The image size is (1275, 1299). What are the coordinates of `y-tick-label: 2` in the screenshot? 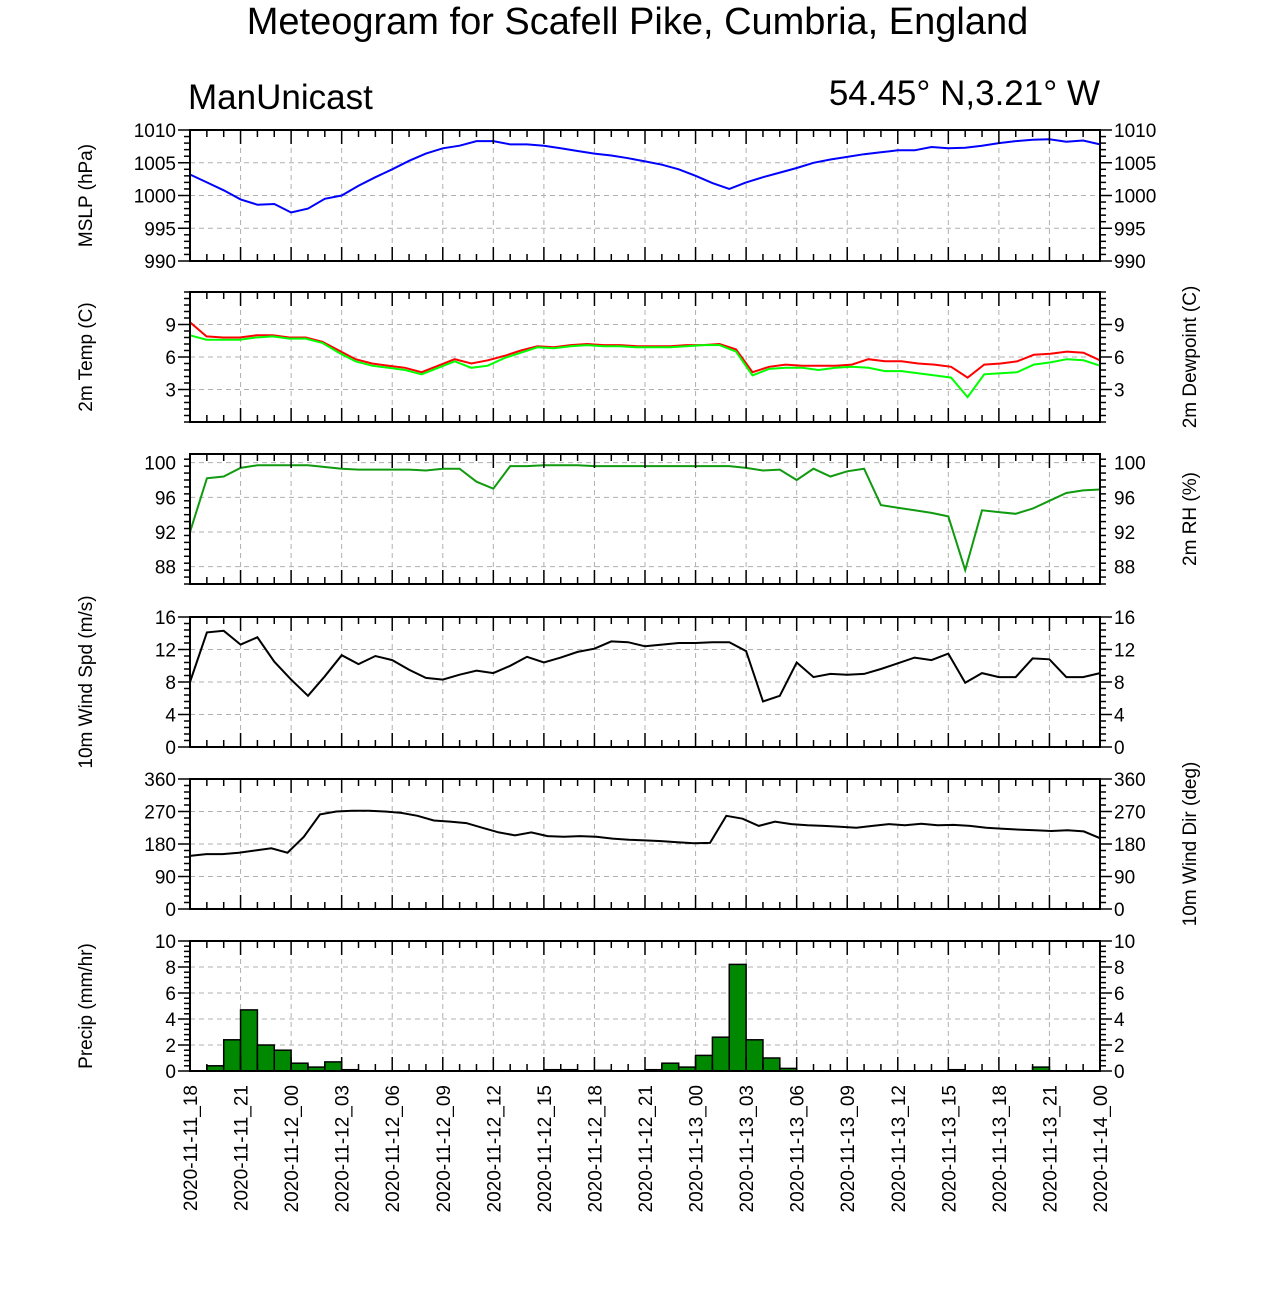 It's located at (1119, 1046).